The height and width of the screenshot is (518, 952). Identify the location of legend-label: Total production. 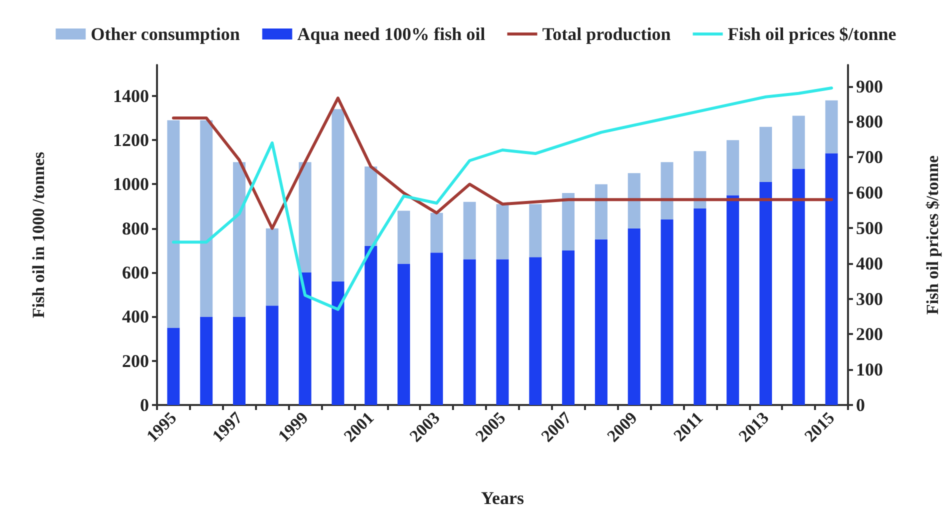
(606, 34).